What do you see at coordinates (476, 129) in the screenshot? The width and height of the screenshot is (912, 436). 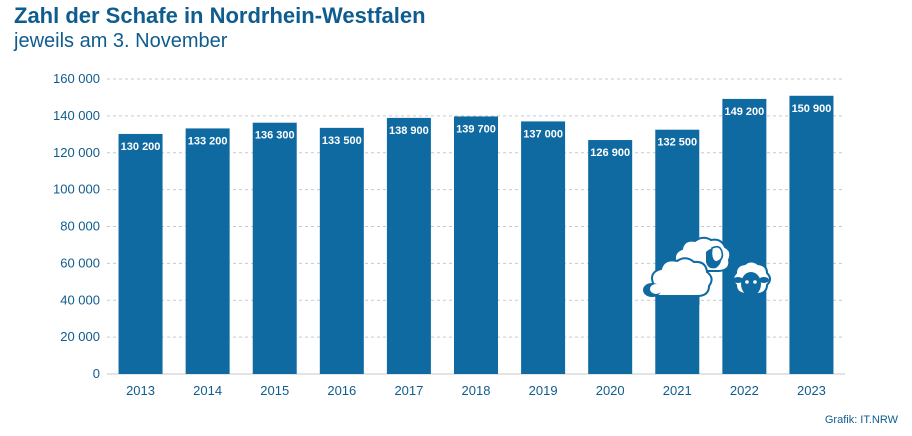 I see `data-label: 139 700` at bounding box center [476, 129].